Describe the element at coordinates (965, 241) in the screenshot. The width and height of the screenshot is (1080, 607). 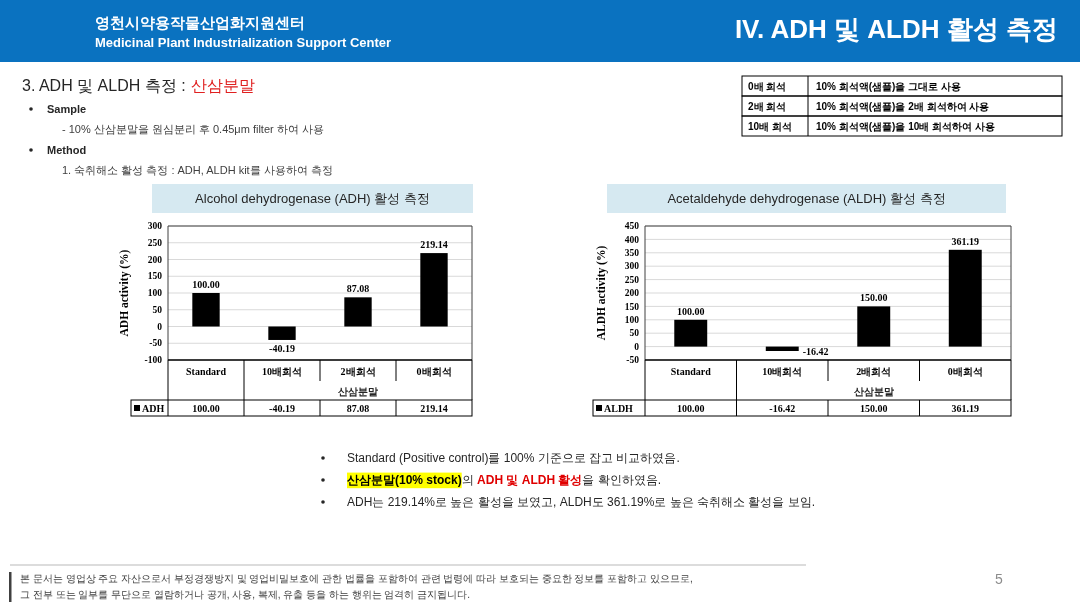
I see `text: 361.19` at that location.